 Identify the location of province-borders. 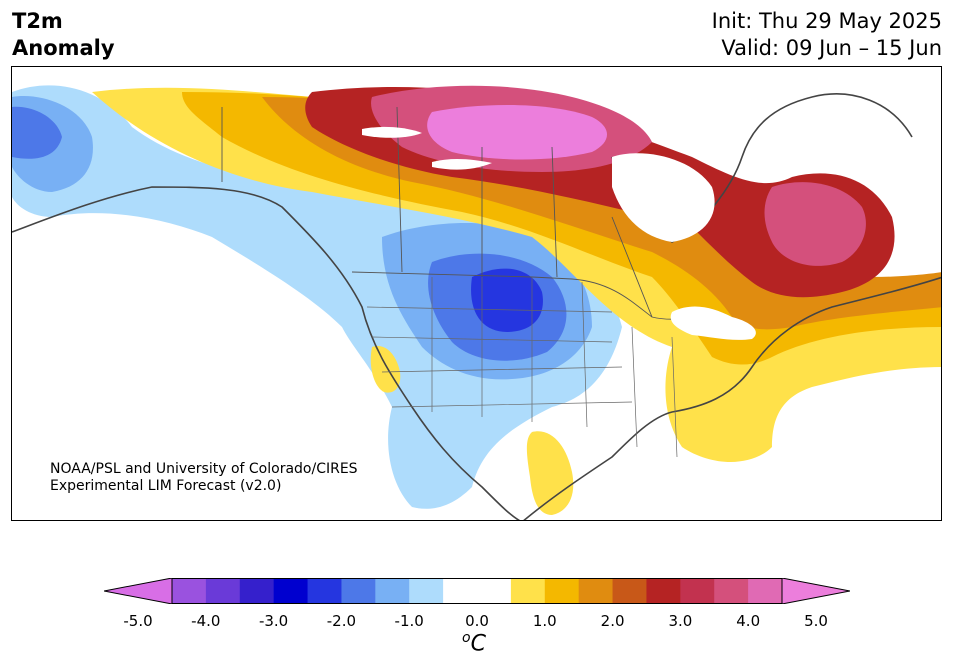
(437, 212).